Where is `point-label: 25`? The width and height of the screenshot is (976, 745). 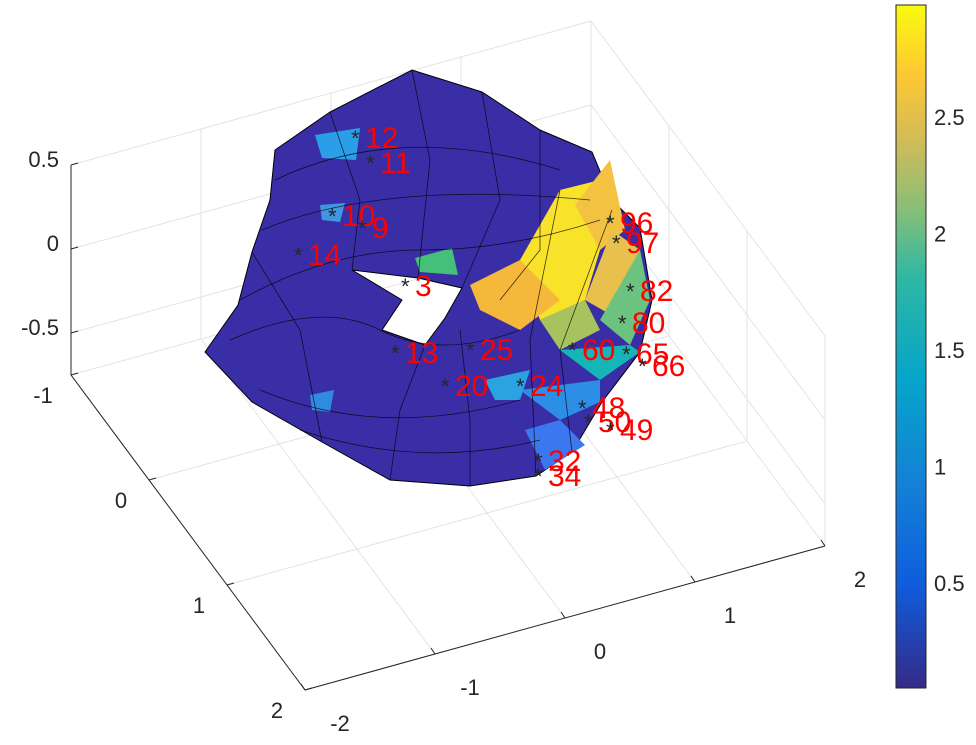 point-label: 25 is located at coordinates (496, 350).